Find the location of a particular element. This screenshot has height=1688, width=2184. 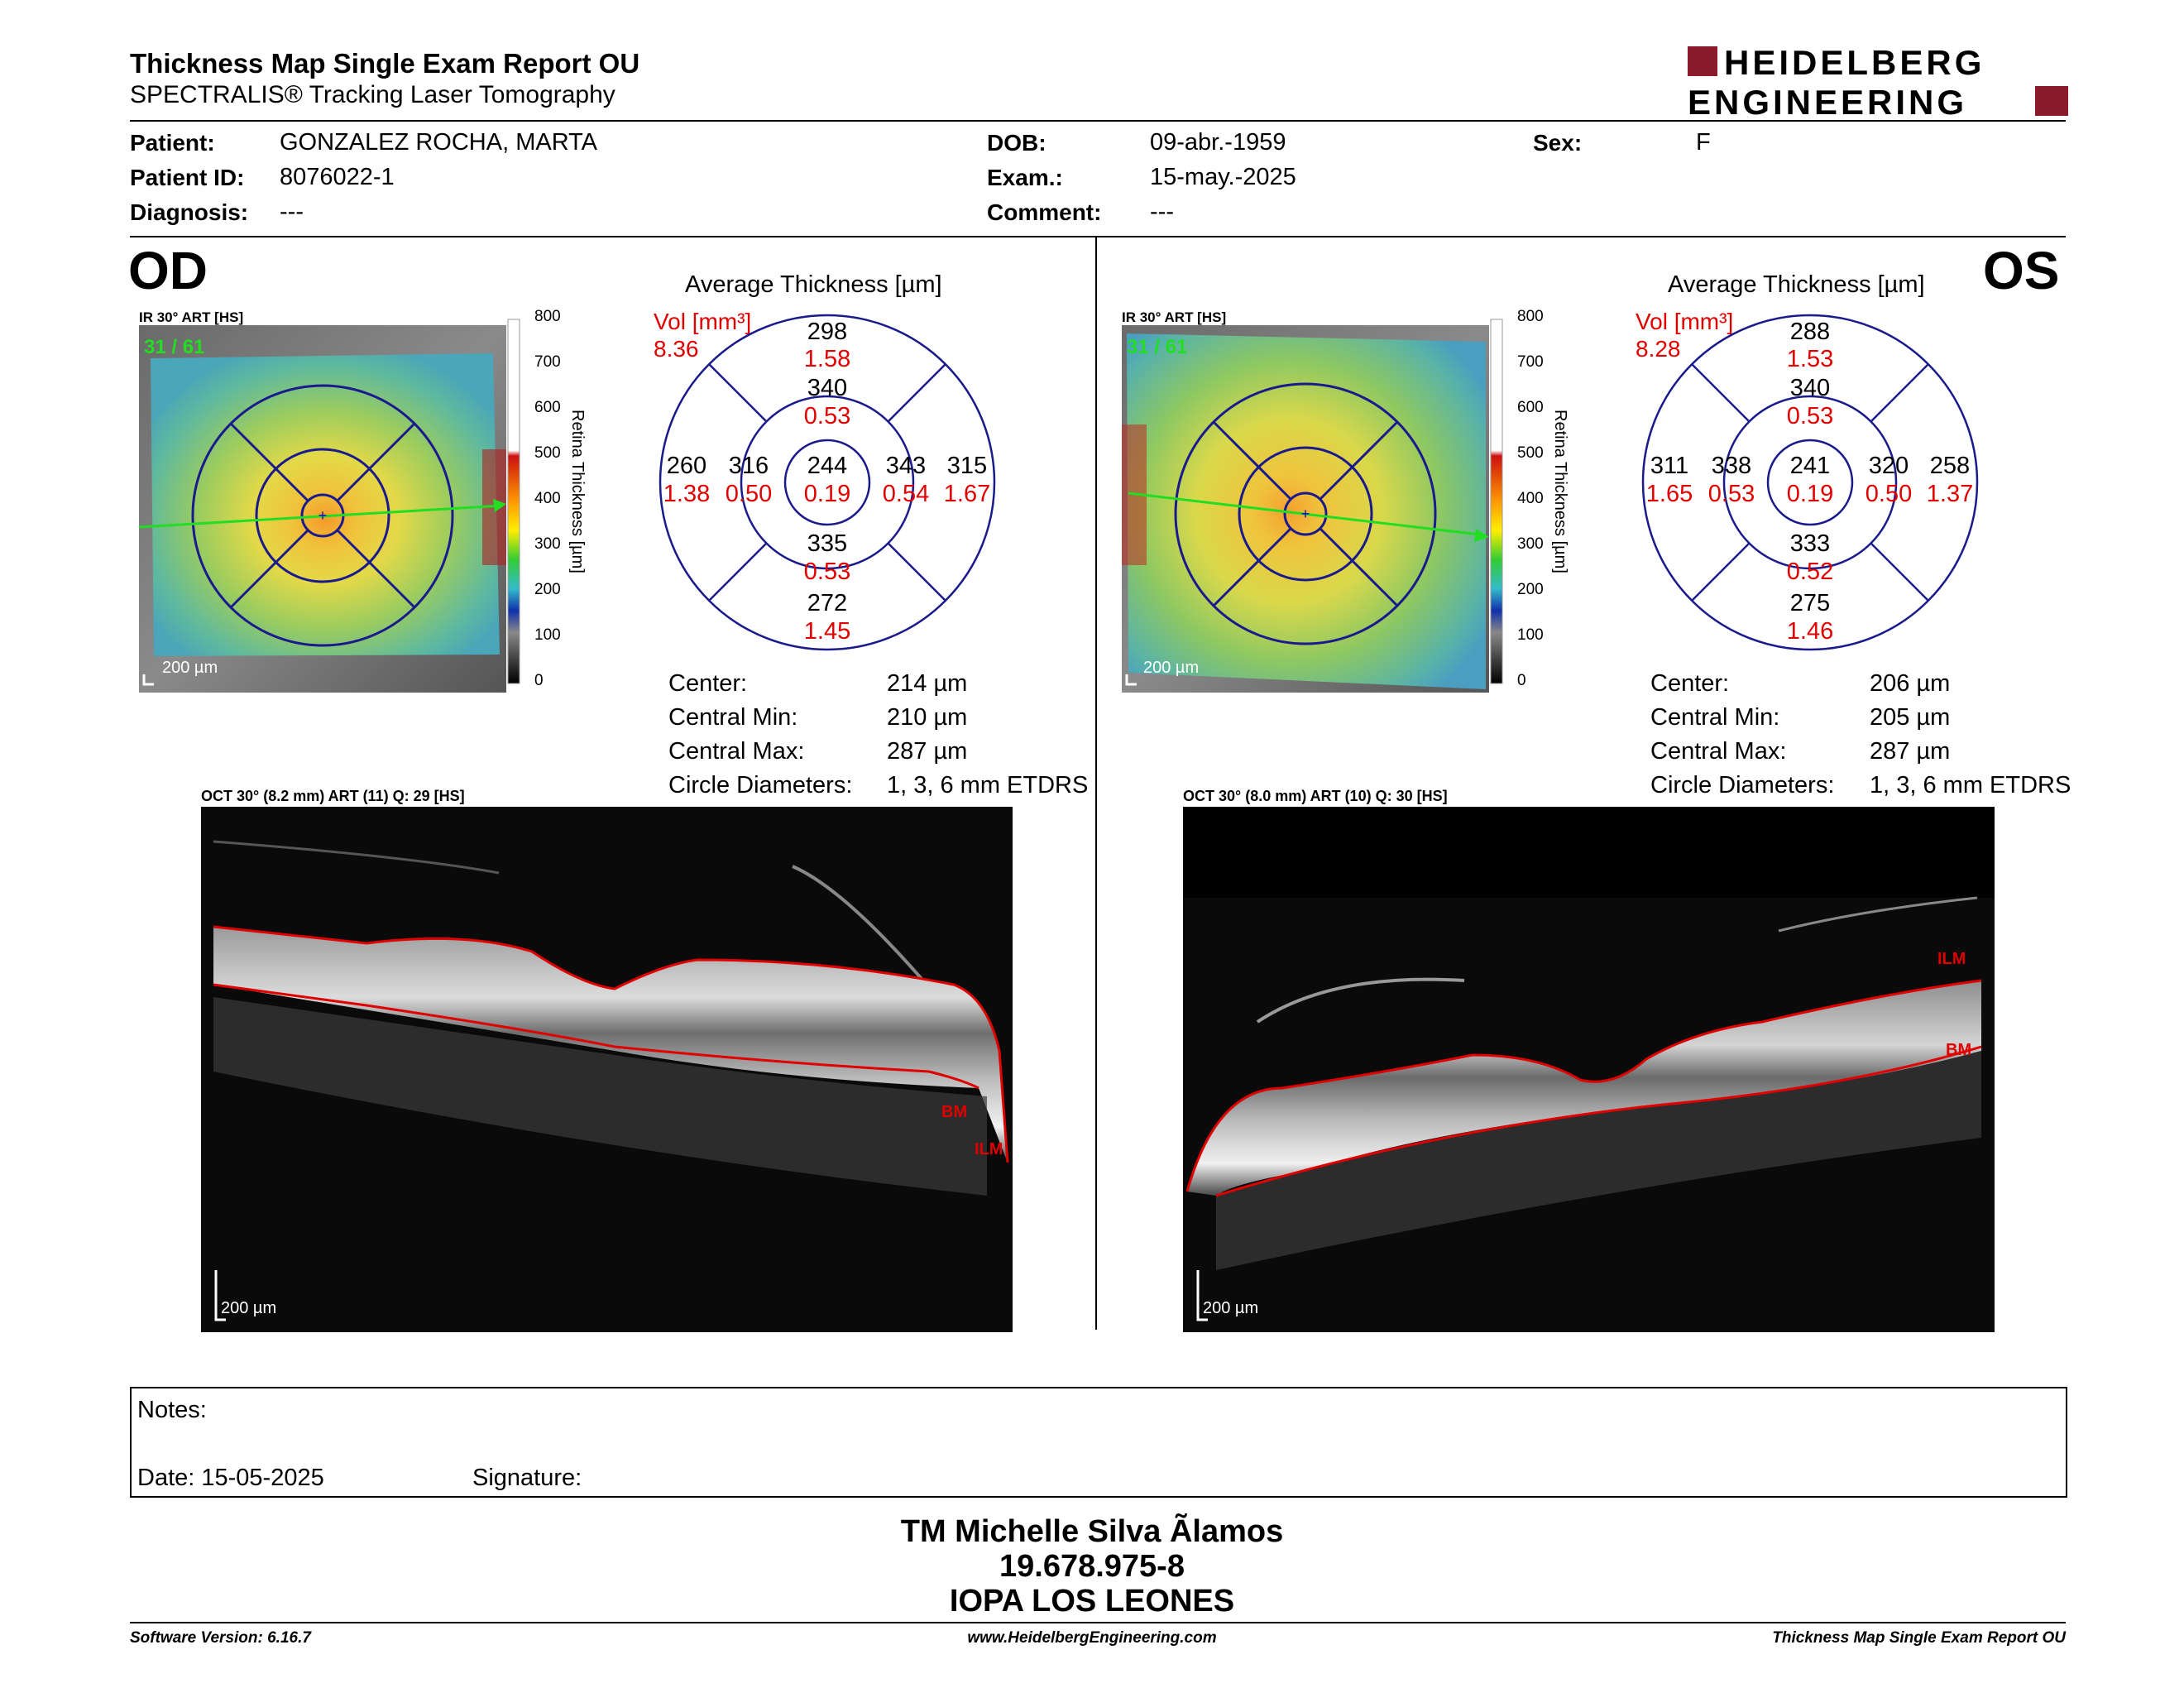

stat-label-max-os: Central Max: is located at coordinates (1718, 751).